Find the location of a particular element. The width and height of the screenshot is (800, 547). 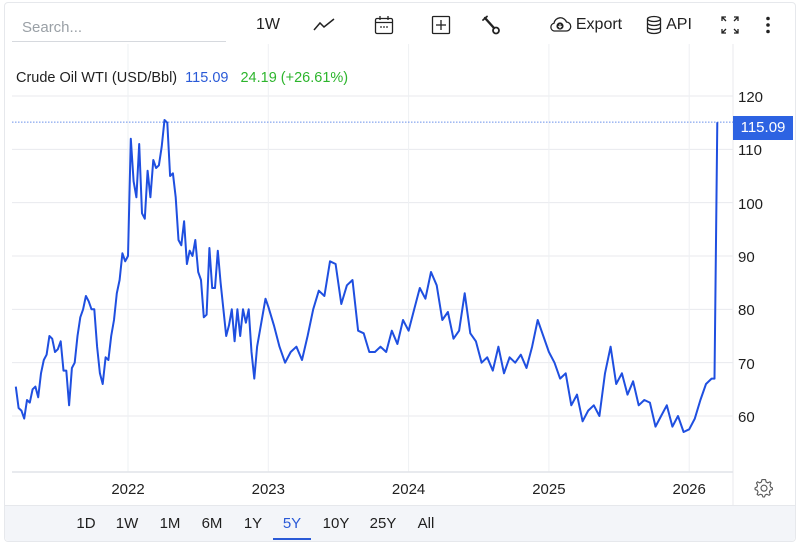

compare-button is located at coordinates (441, 25).